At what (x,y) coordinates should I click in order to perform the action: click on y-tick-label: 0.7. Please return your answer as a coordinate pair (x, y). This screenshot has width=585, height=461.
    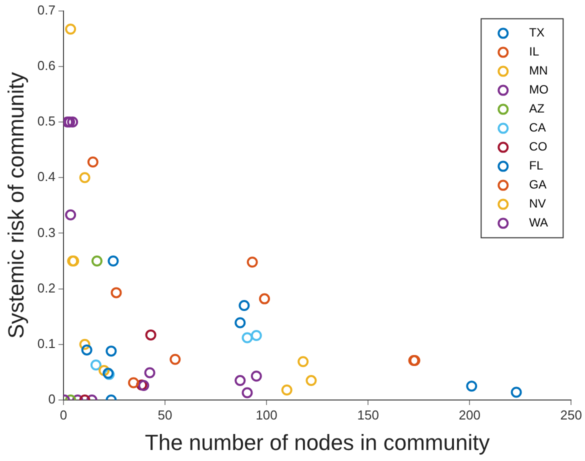
    Looking at the image, I should click on (46, 10).